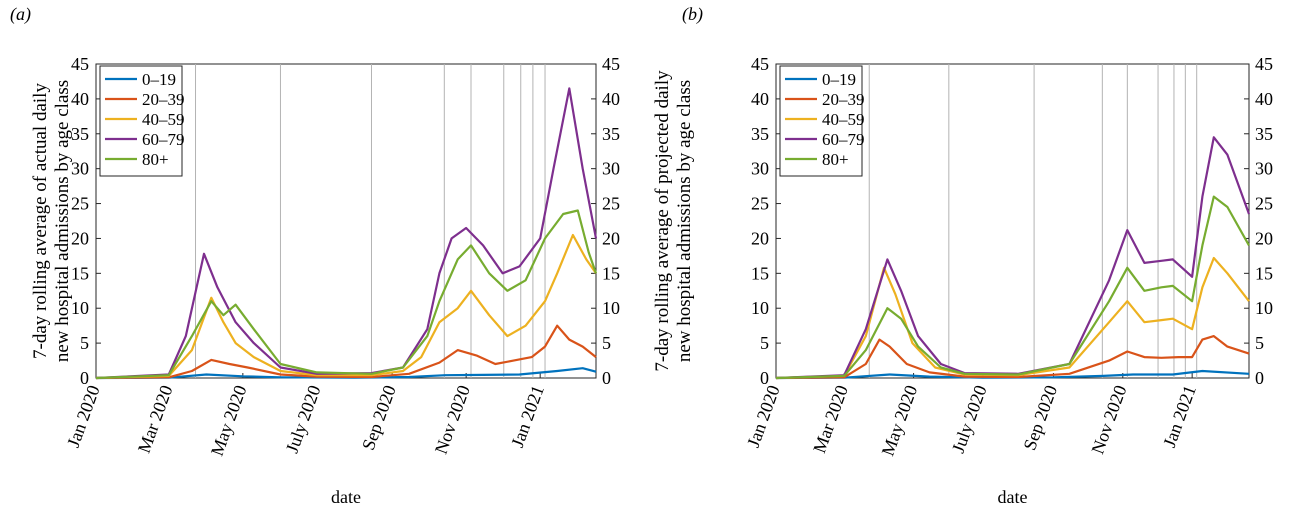  I want to click on panel-label: (a), so click(20, 14).